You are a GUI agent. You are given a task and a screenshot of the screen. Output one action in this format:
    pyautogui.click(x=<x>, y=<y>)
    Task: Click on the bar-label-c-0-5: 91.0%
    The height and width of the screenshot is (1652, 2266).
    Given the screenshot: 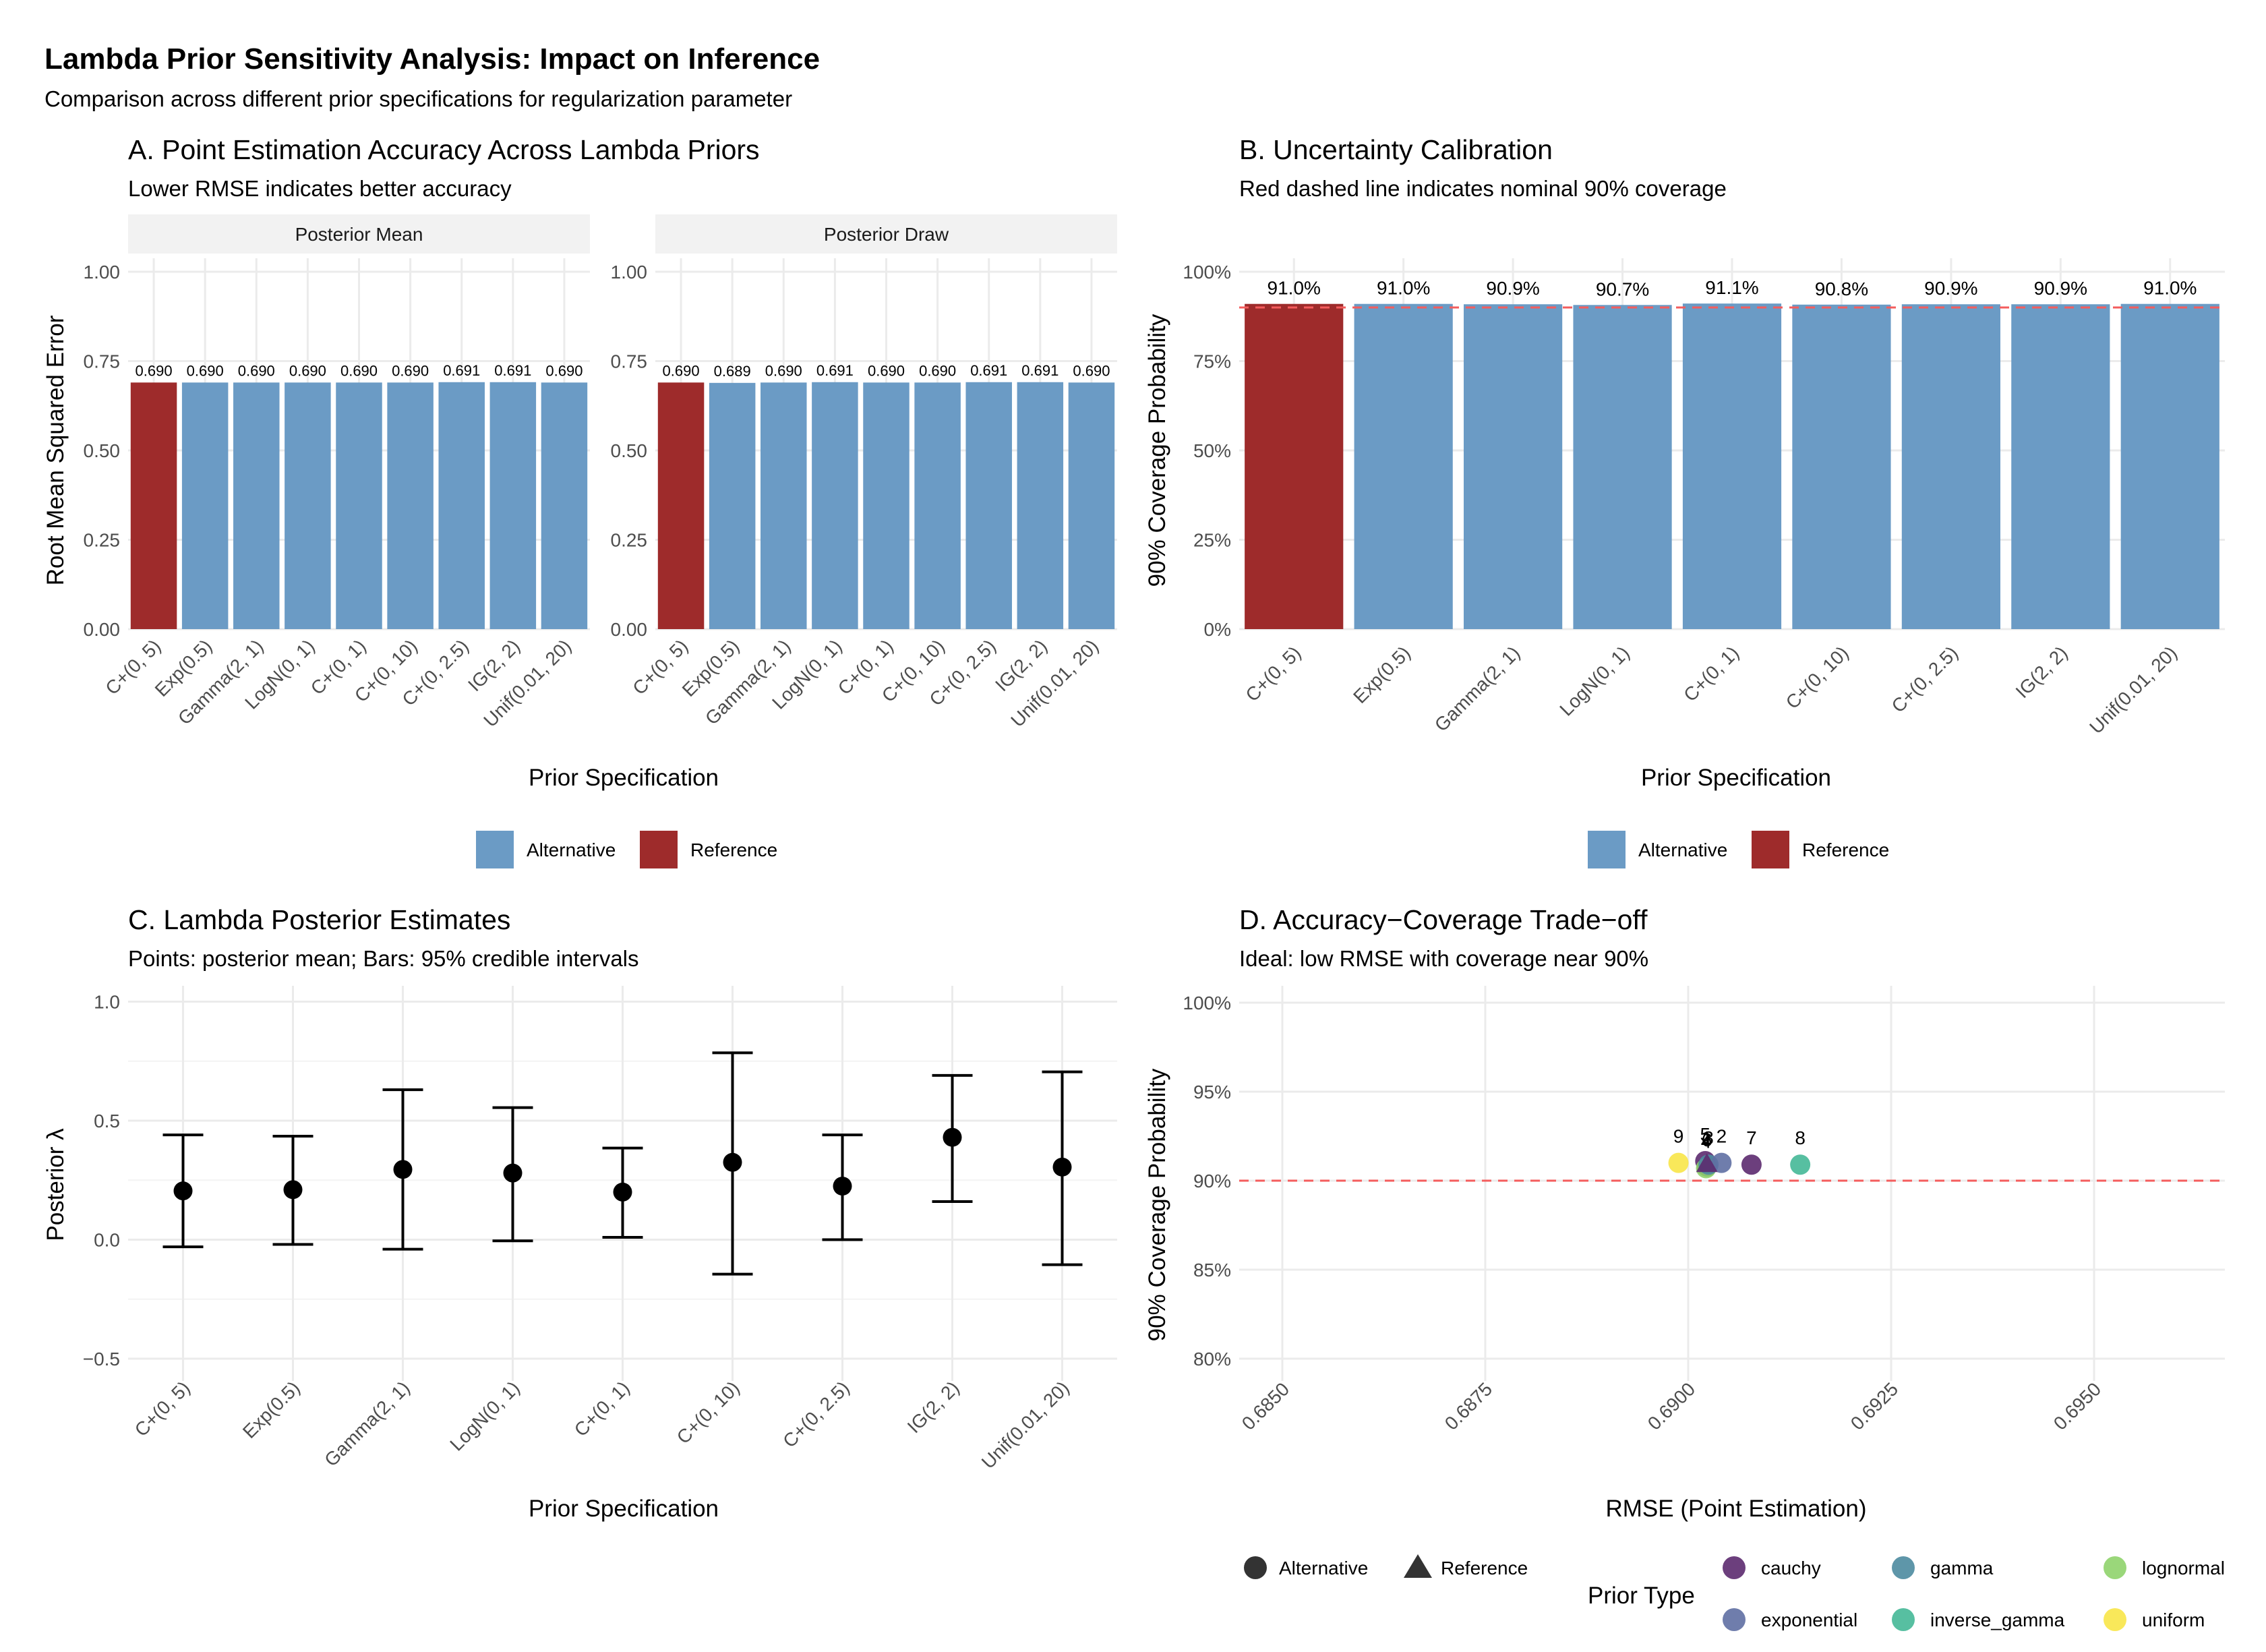 What is the action you would take?
    pyautogui.click(x=1294, y=288)
    